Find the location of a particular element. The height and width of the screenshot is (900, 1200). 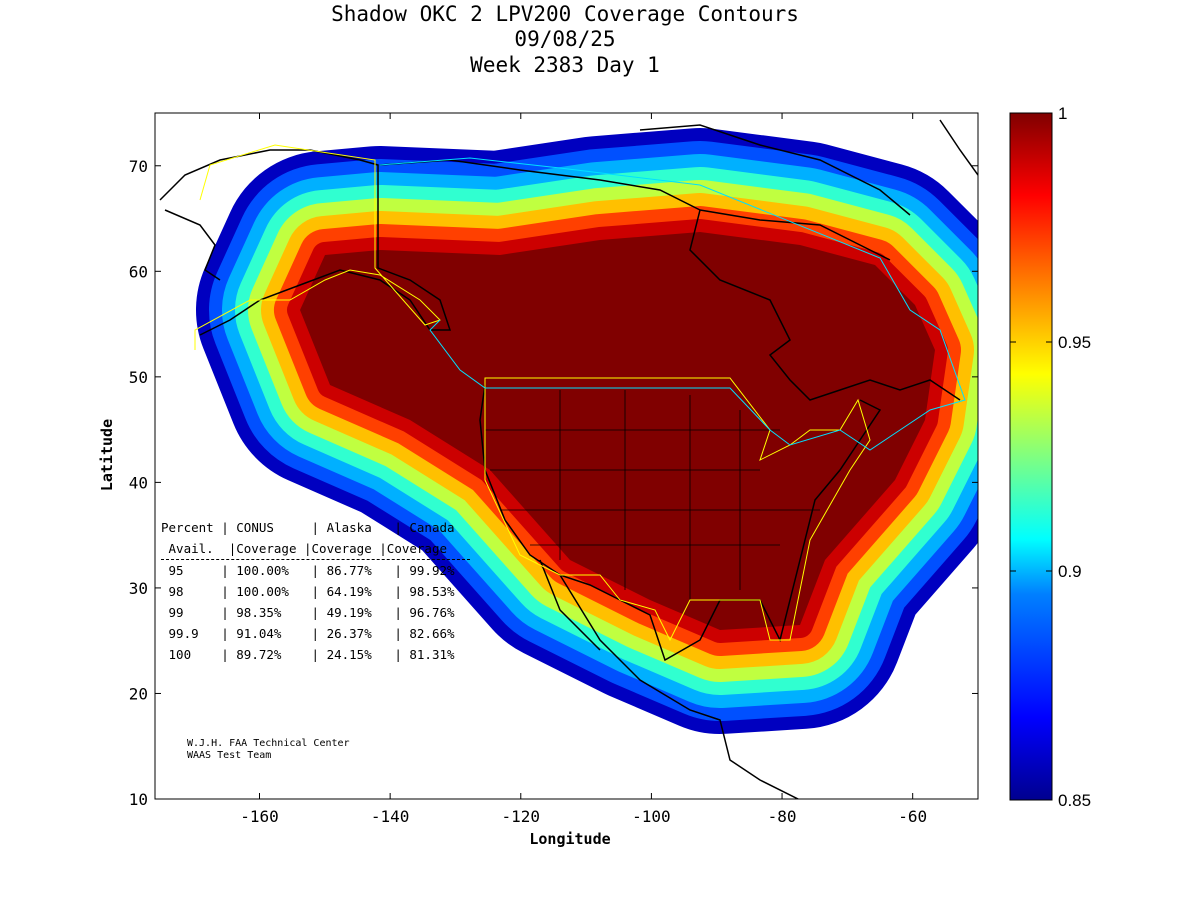

table-cell: | 64.19% is located at coordinates (353, 591).